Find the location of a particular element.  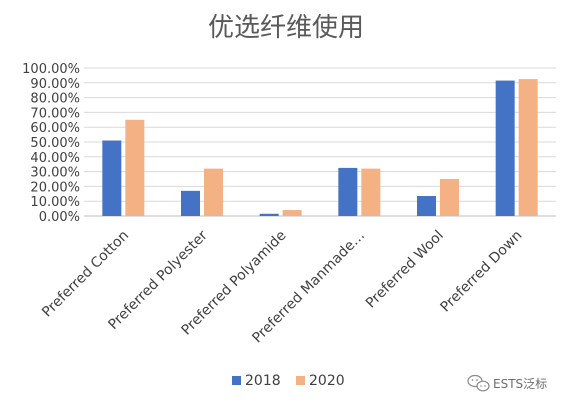

y-tick-label: 50.00% is located at coordinates (55, 143).